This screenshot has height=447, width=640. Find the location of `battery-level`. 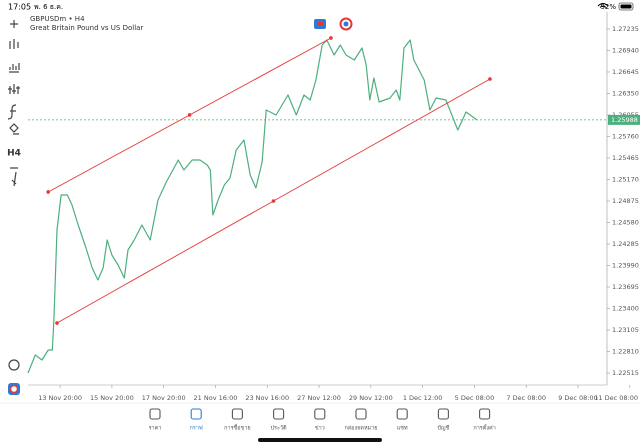

battery-level is located at coordinates (626, 6).